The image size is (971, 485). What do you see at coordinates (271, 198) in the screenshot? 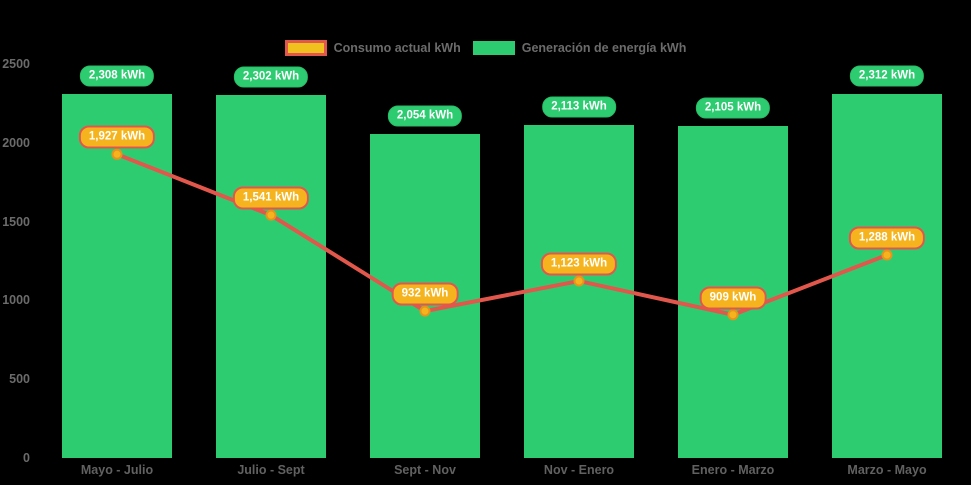
I see `consumption-value-label: 1,541 kWh` at bounding box center [271, 198].